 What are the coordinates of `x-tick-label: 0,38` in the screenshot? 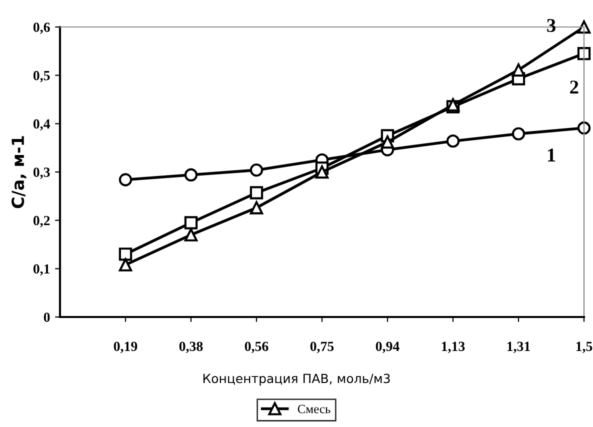 It's located at (191, 348).